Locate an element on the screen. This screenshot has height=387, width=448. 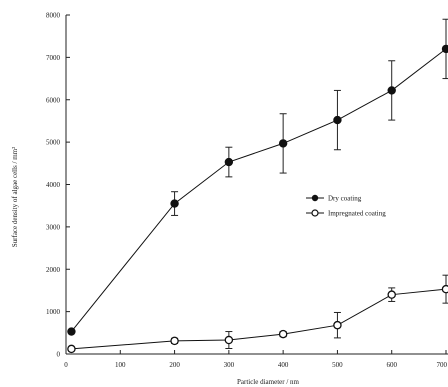
x-tick-label: 200 is located at coordinates (174, 365).